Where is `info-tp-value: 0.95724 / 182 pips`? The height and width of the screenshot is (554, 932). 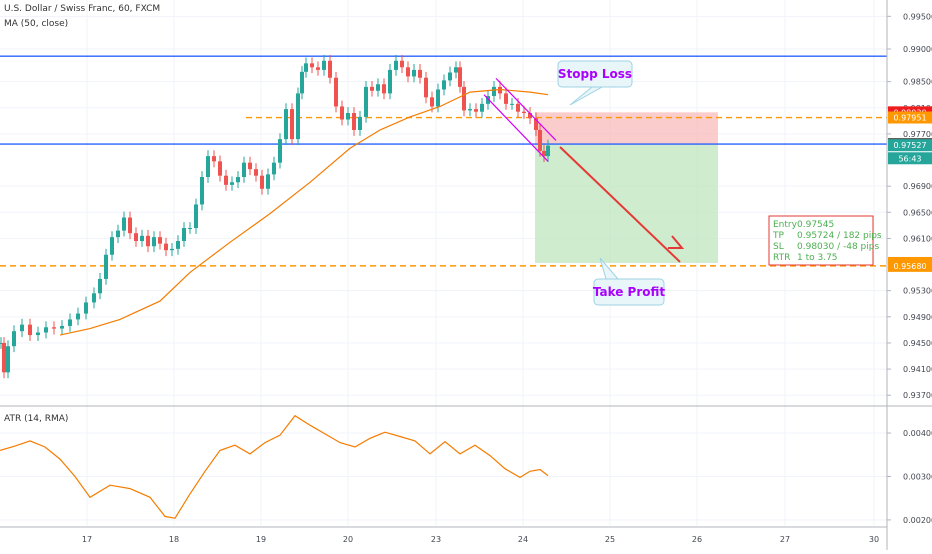
info-tp-value: 0.95724 / 182 pips is located at coordinates (839, 236).